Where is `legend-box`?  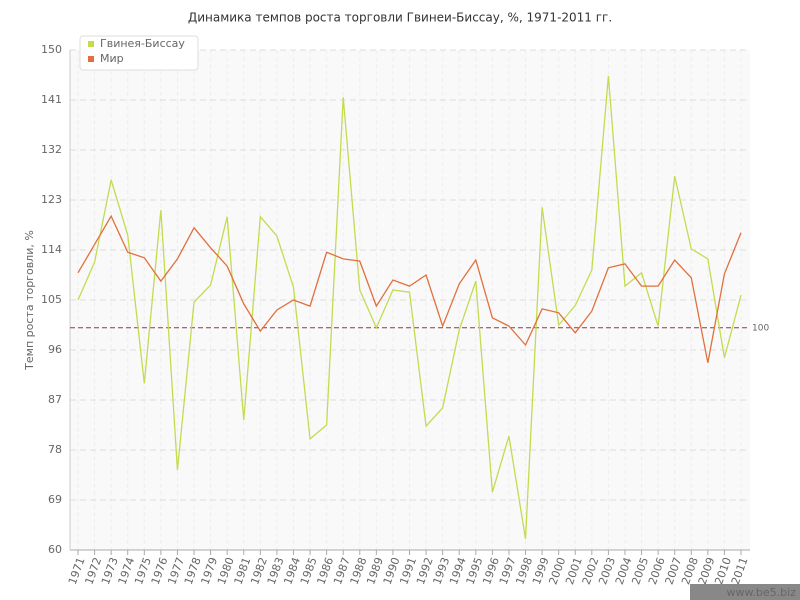 legend-box is located at coordinates (139, 53).